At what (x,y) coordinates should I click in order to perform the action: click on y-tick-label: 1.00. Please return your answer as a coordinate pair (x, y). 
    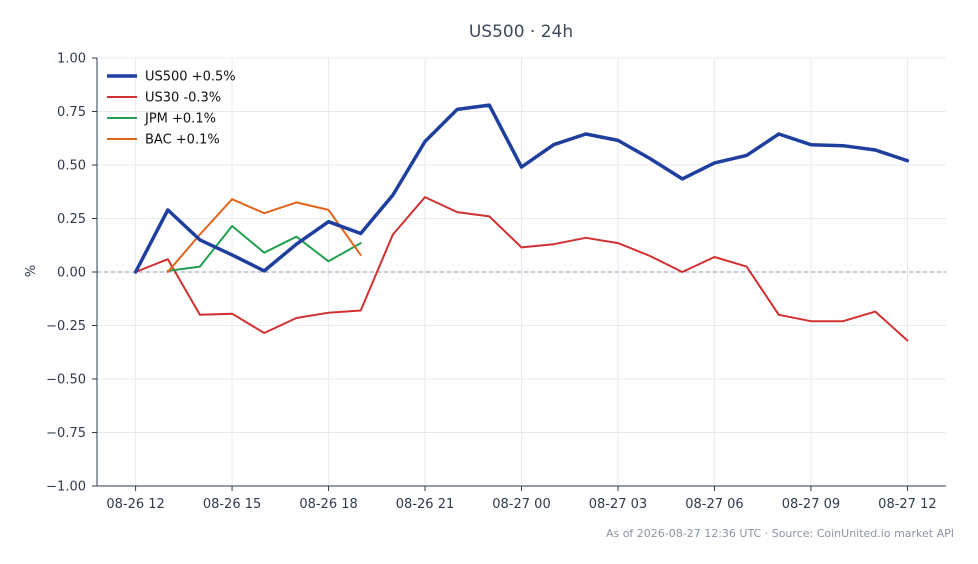
    Looking at the image, I should click on (71, 59).